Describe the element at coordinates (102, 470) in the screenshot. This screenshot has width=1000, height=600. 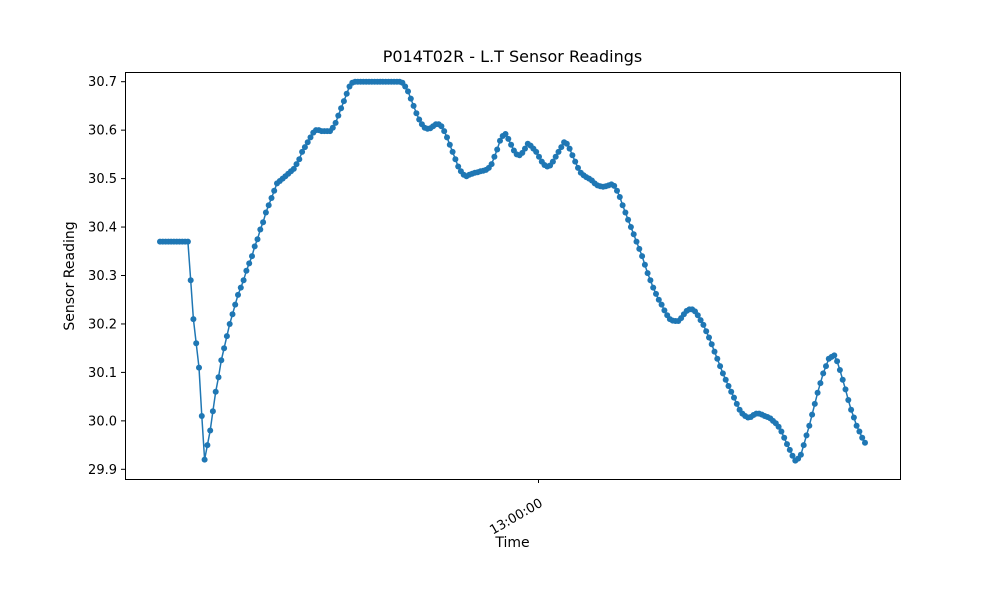
I see `y-tick-label: 29.9` at that location.